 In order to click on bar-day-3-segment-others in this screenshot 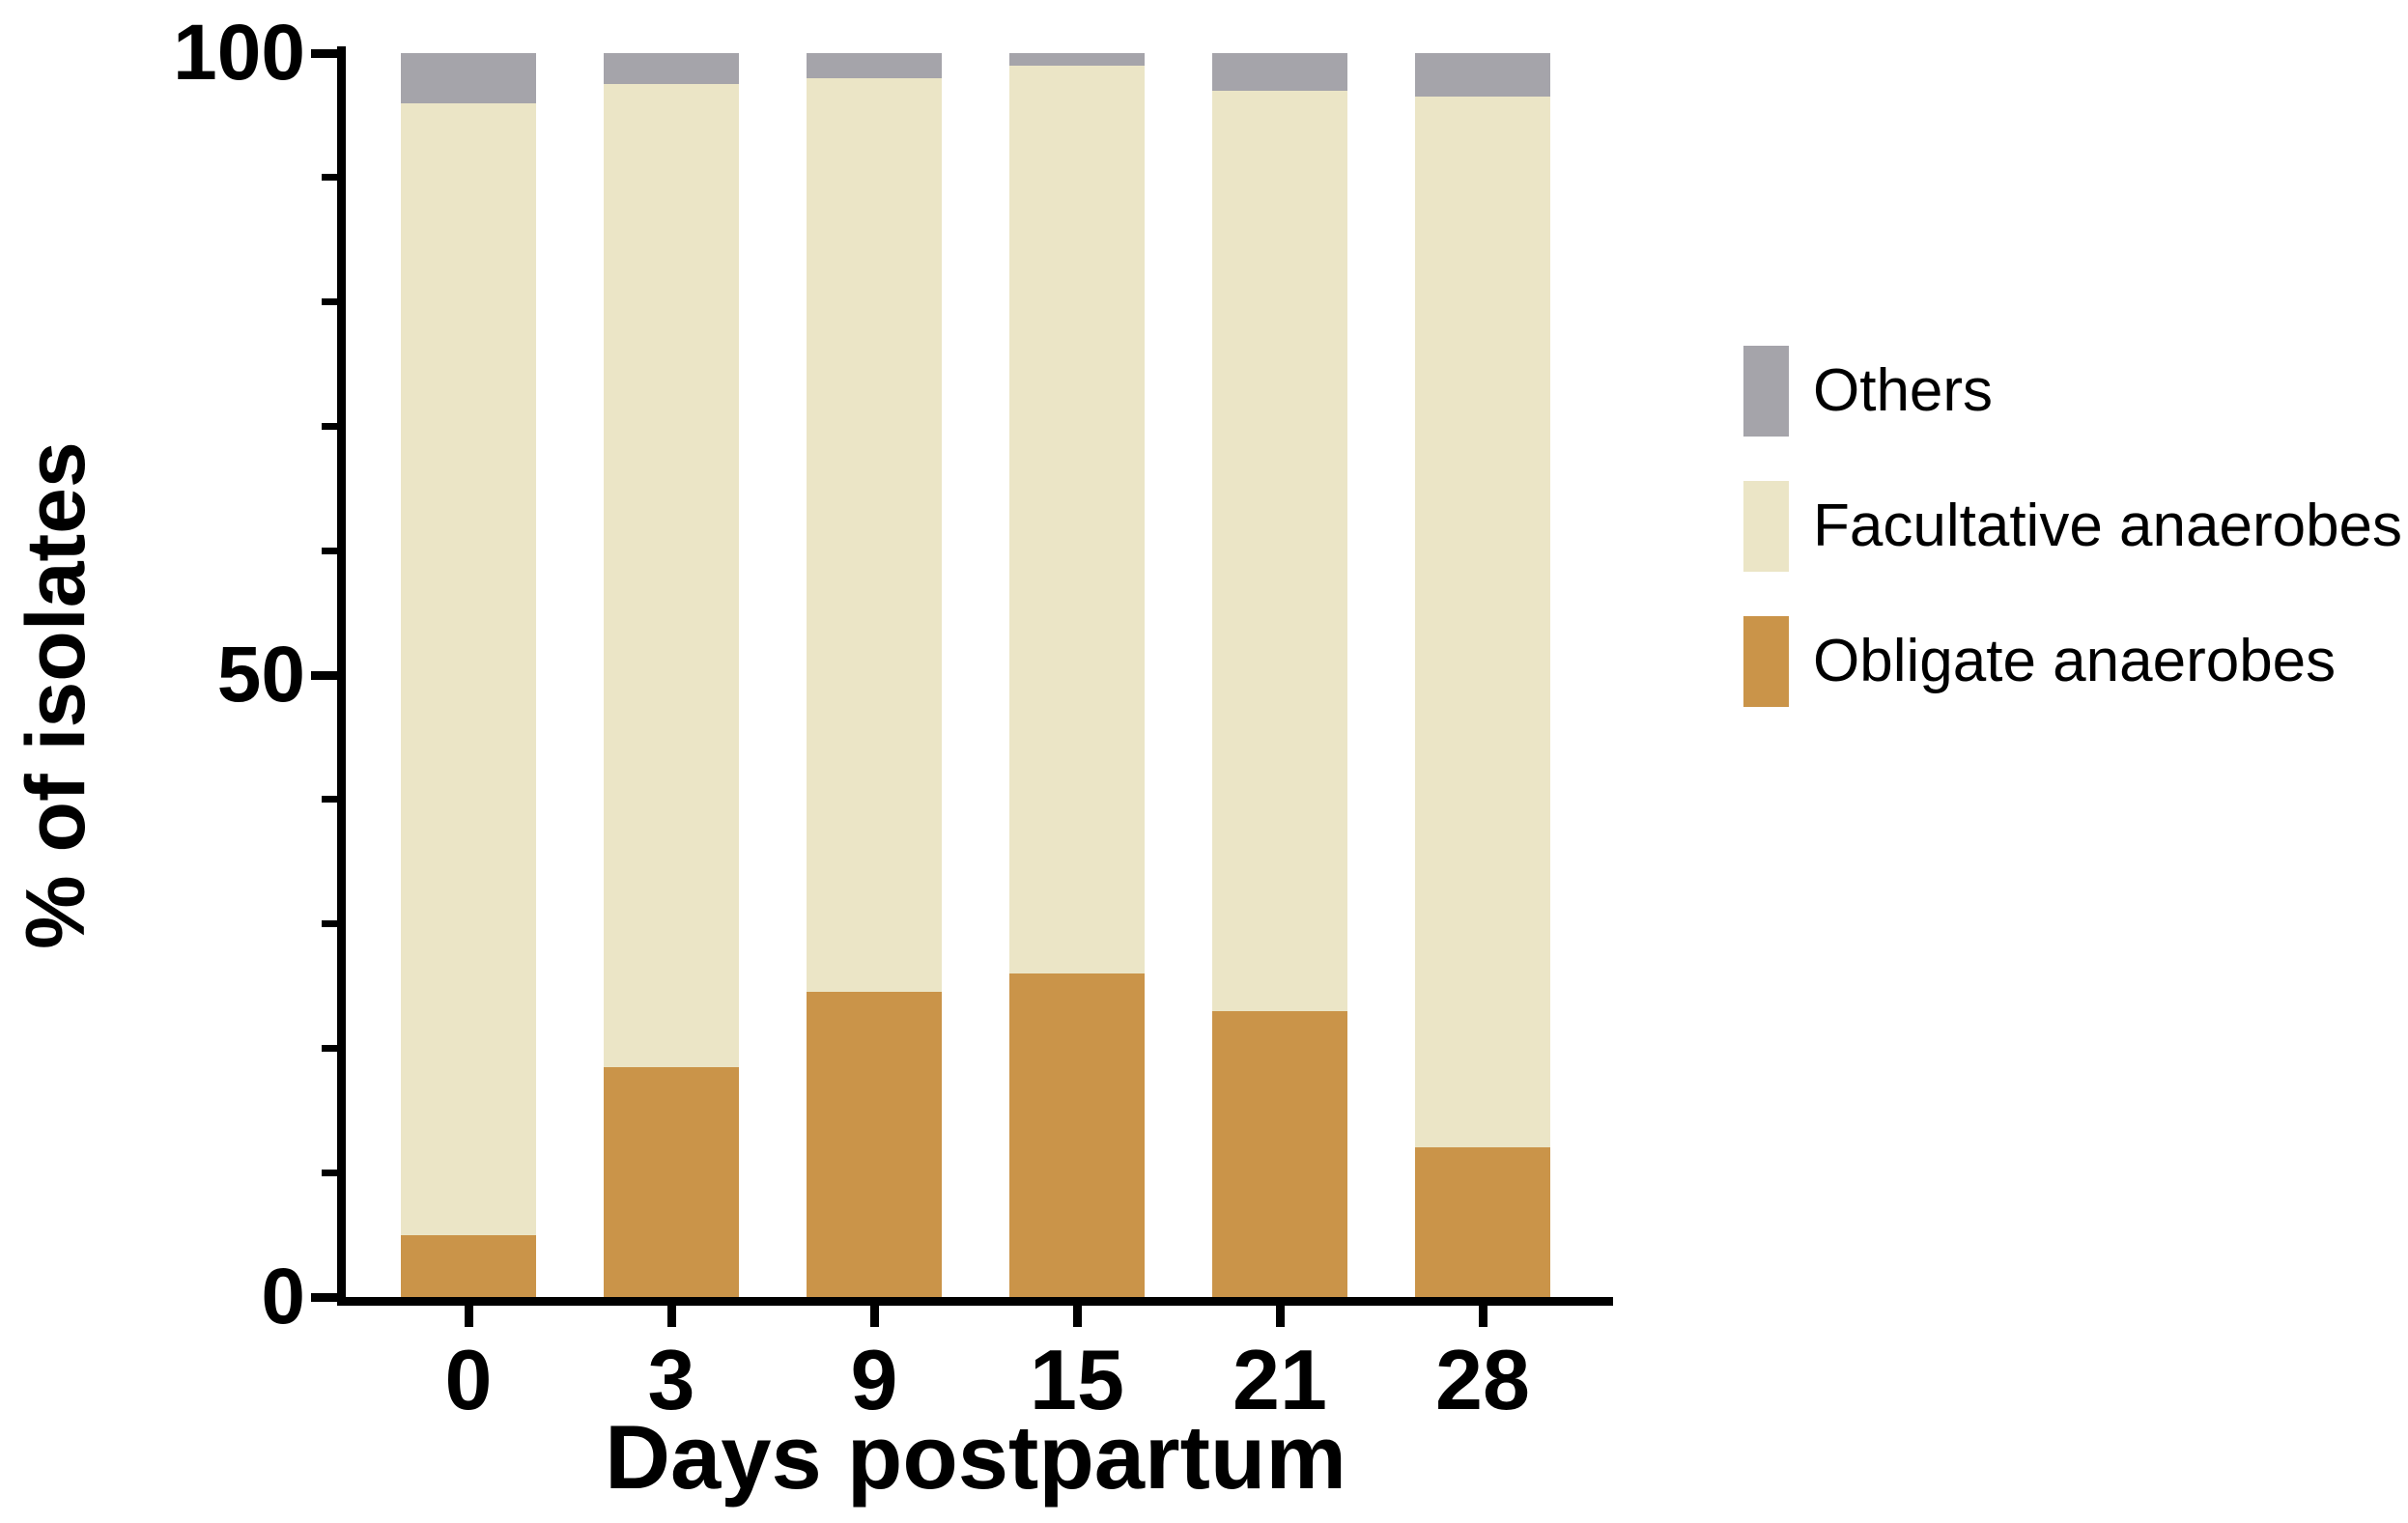, I will do `click(671, 69)`.